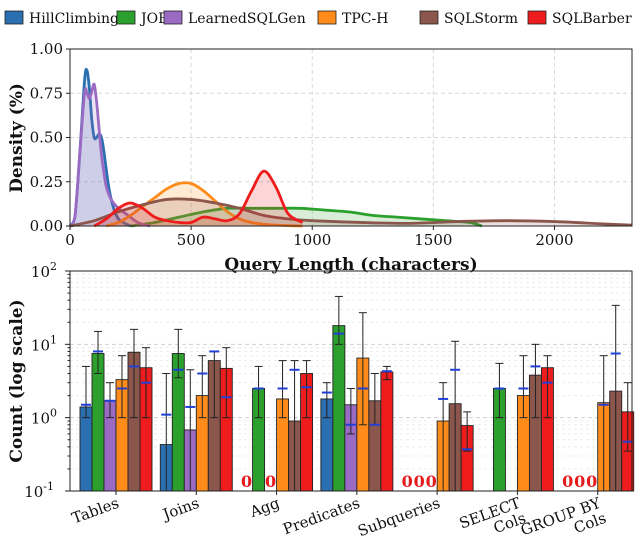 The width and height of the screenshot is (638, 547). I want to click on zero-label-subqueries-learnedsqlgen: 0, so click(431, 481).